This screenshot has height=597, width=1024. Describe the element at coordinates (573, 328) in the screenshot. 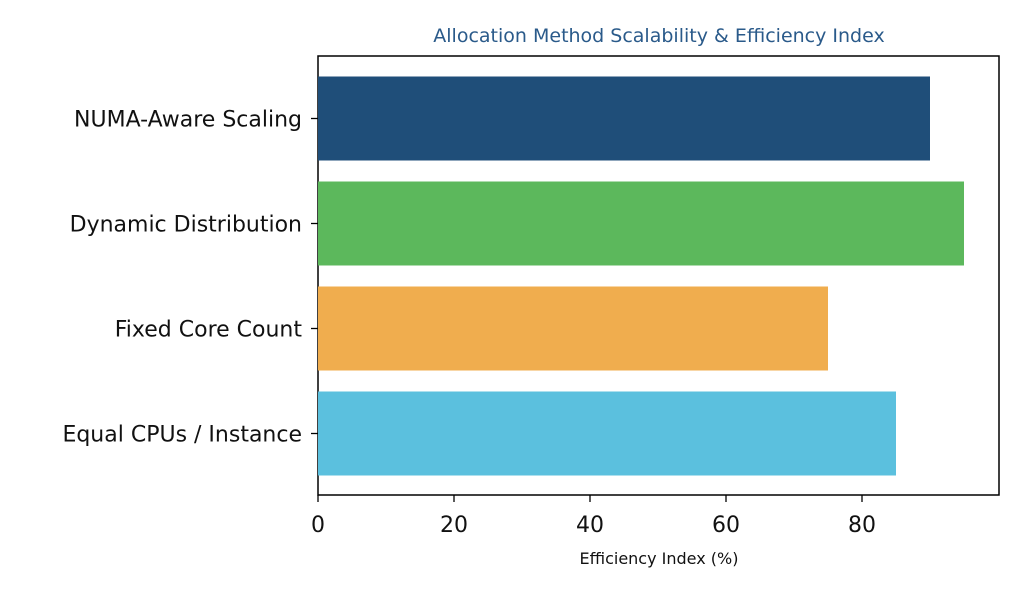

I see `bar-fixed-core-count` at that location.